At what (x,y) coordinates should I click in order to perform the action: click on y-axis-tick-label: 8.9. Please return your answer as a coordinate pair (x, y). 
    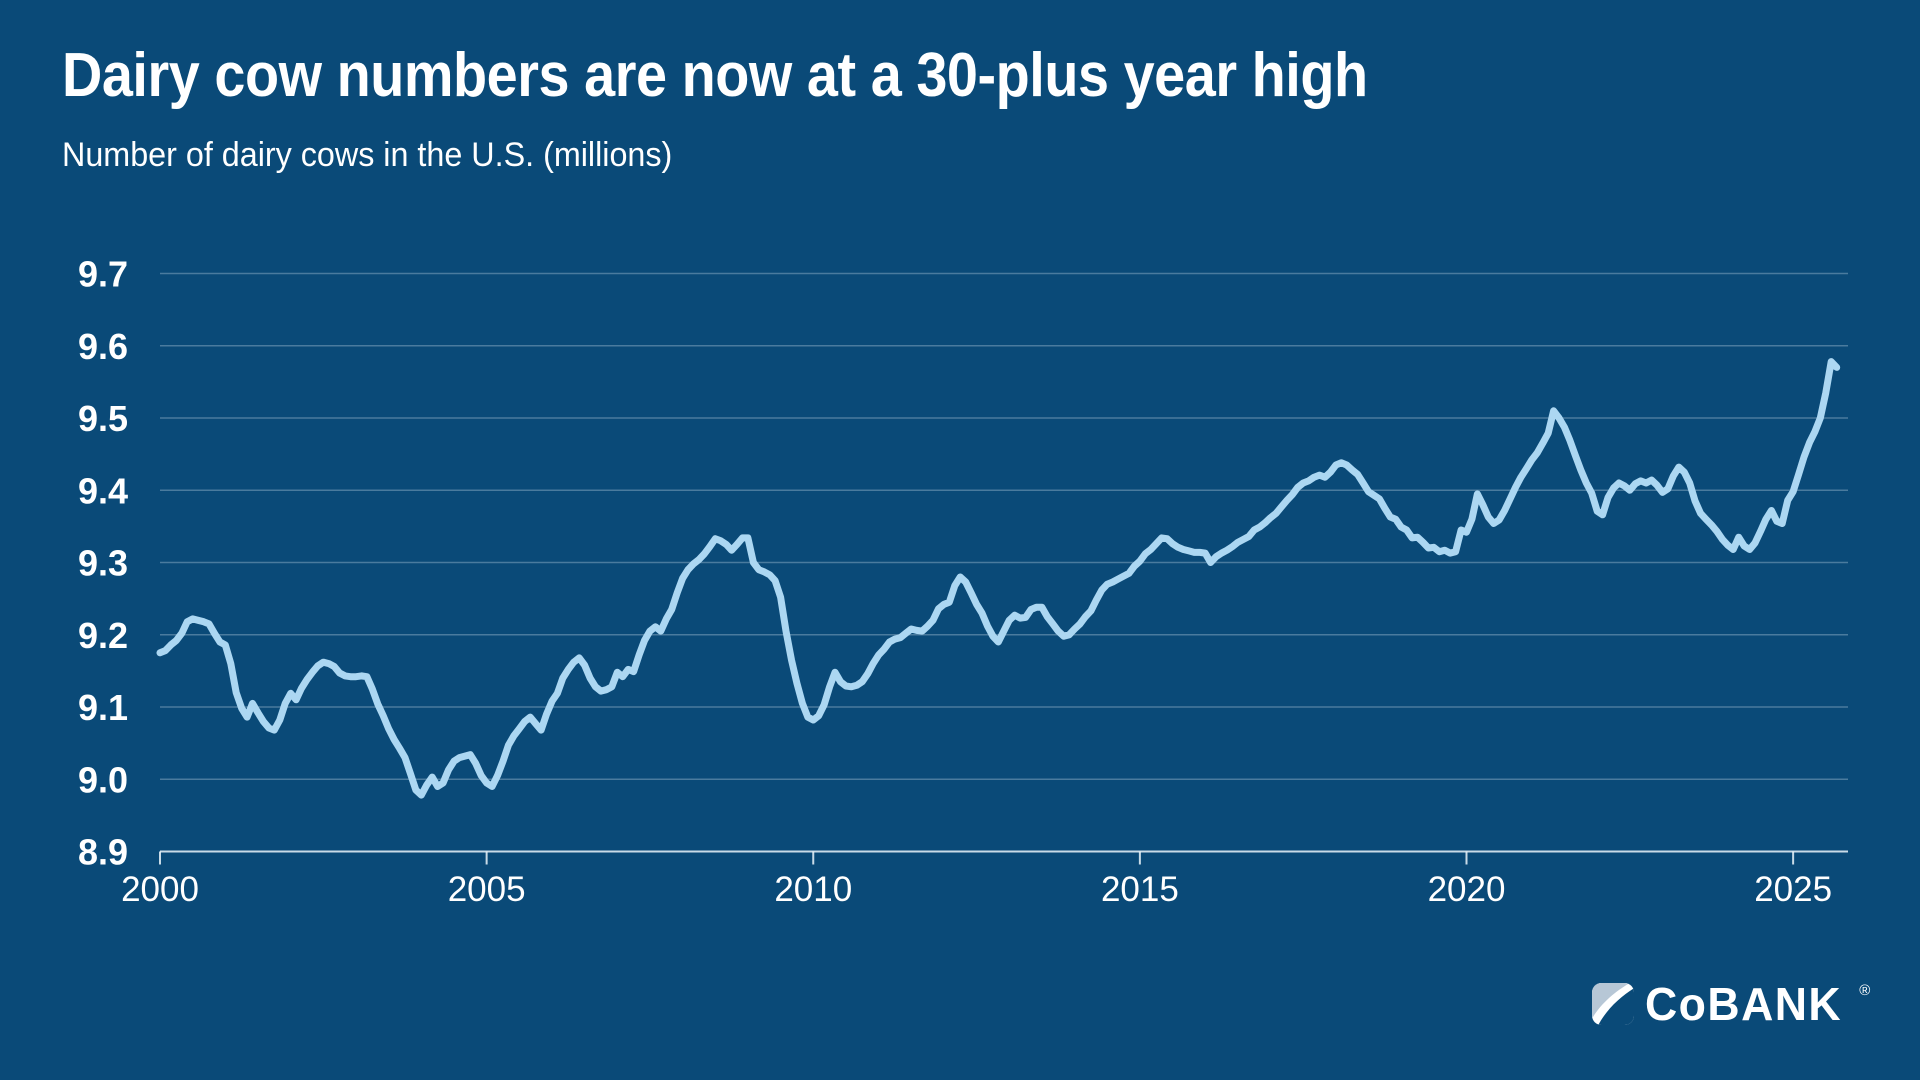
    Looking at the image, I should click on (103, 852).